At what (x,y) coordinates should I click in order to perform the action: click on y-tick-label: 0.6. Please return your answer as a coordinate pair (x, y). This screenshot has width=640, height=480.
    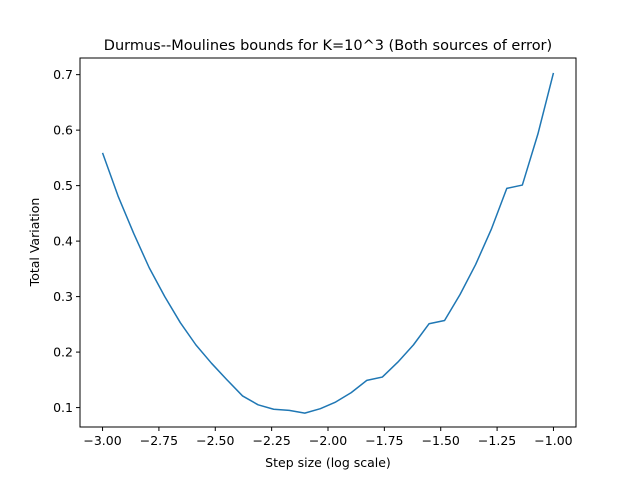
    Looking at the image, I should click on (63, 130).